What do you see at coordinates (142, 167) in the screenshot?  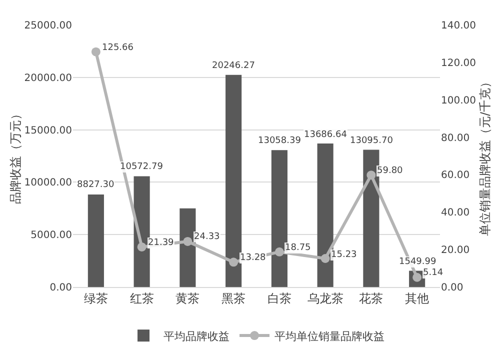 I see `data-label: 10572.79` at bounding box center [142, 167].